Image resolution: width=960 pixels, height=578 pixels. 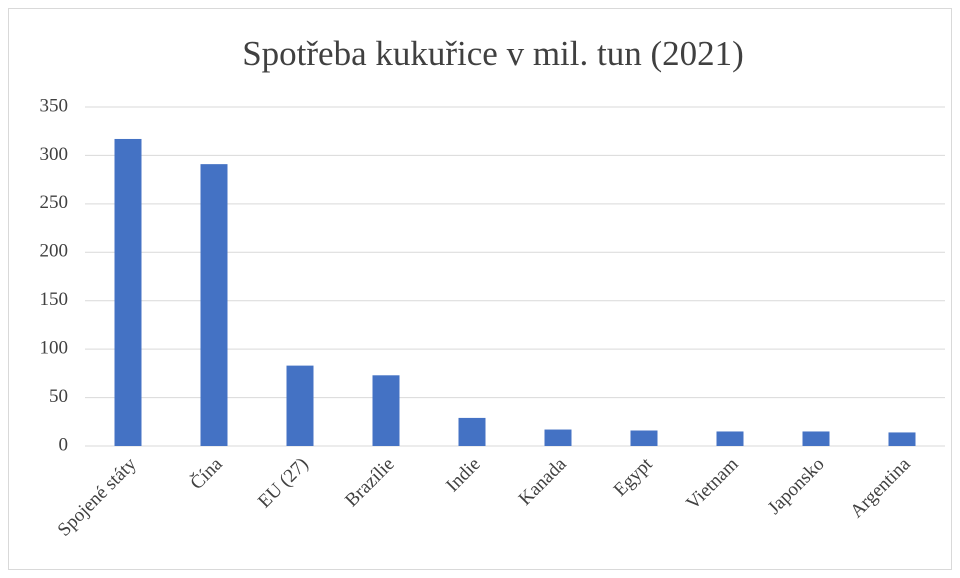 What do you see at coordinates (54, 202) in the screenshot?
I see `y-tick-label: 250` at bounding box center [54, 202].